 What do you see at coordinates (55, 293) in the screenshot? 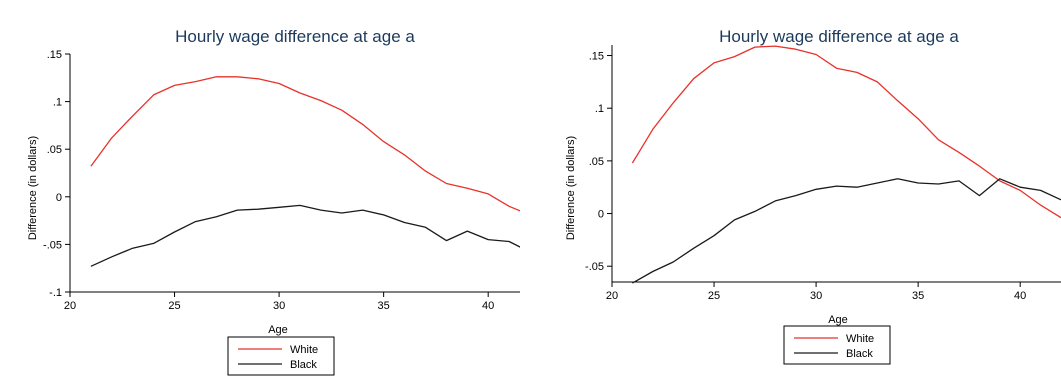
I see `y-tick-label: -.1` at bounding box center [55, 293].